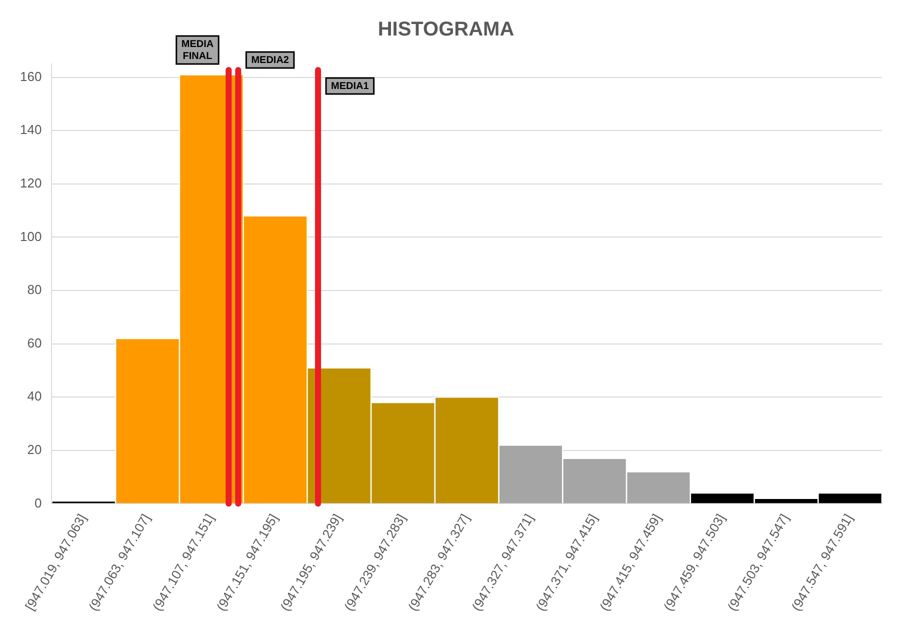  Describe the element at coordinates (34, 290) in the screenshot. I see `y-tick-label: 80` at that location.